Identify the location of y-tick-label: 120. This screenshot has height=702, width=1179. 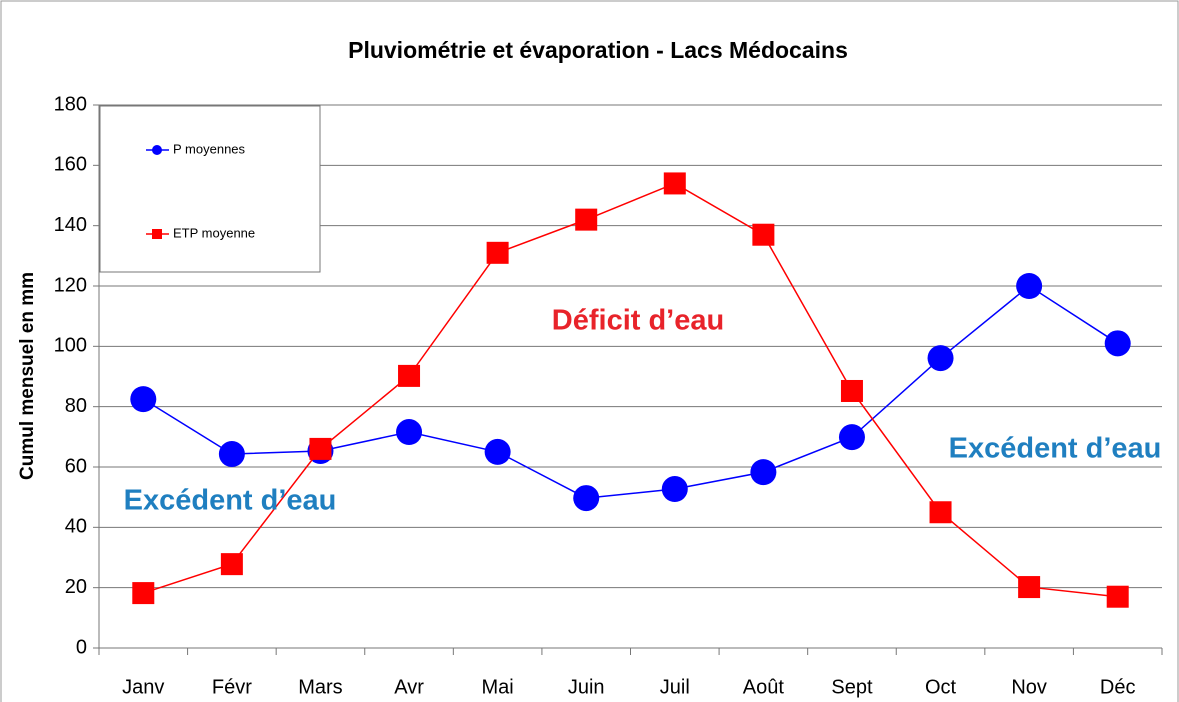
(70, 285).